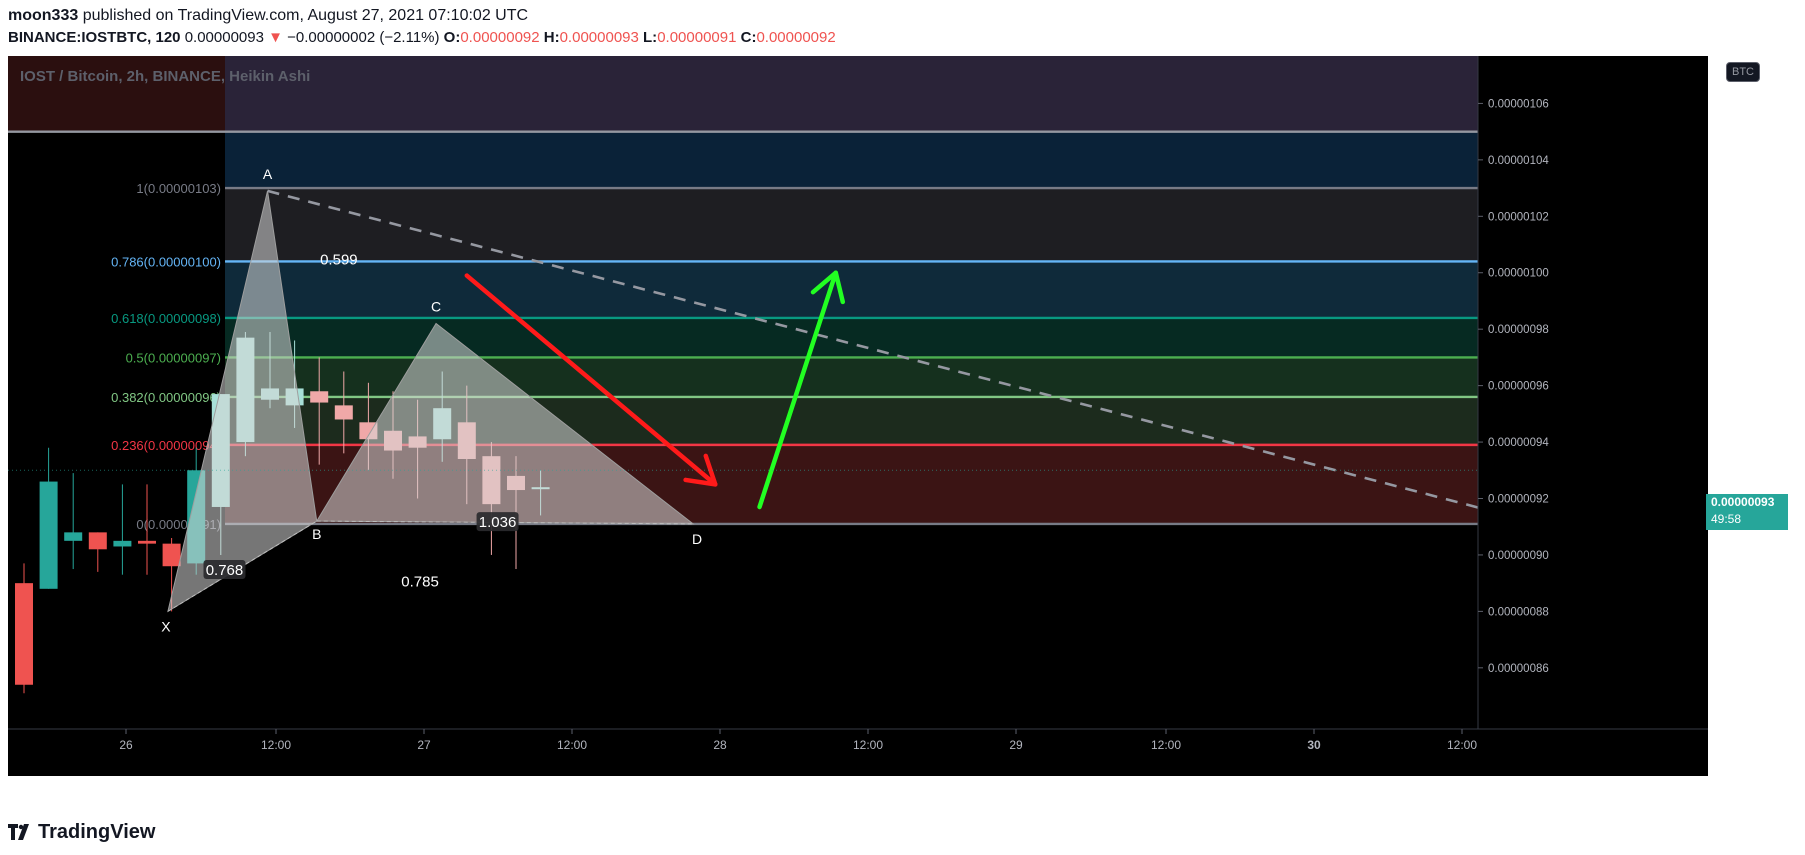 The image size is (1805, 855). Describe the element at coordinates (697, 37) in the screenshot. I see `low-value: 0.00000091` at that location.